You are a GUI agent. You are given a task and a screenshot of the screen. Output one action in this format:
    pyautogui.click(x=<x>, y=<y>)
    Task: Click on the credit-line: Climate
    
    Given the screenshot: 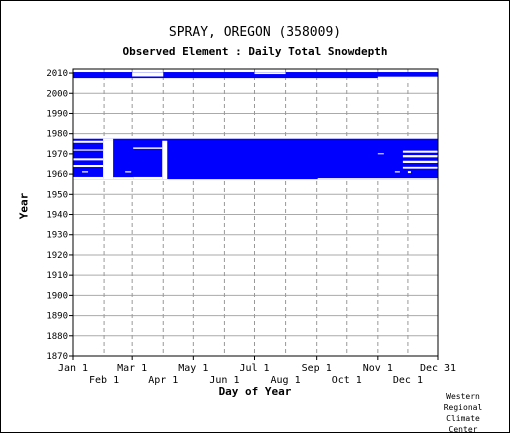 What is the action you would take?
    pyautogui.click(x=463, y=418)
    